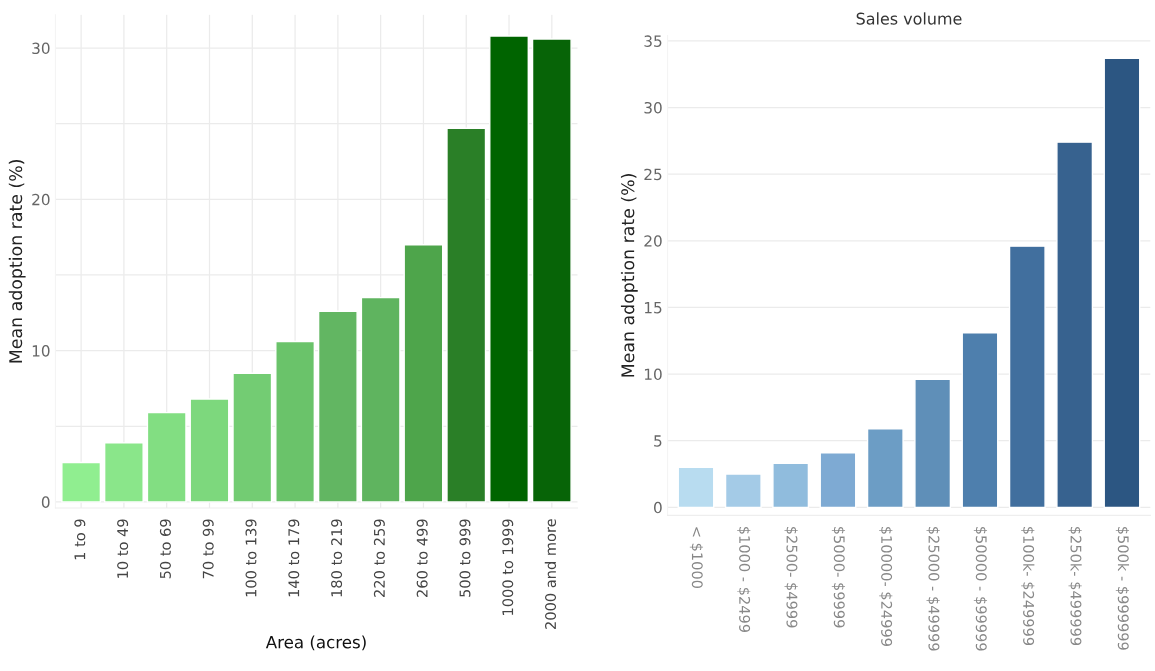 The image size is (1155, 671). Describe the element at coordinates (653, 174) in the screenshot. I see `y-tick-label: 25` at that location.